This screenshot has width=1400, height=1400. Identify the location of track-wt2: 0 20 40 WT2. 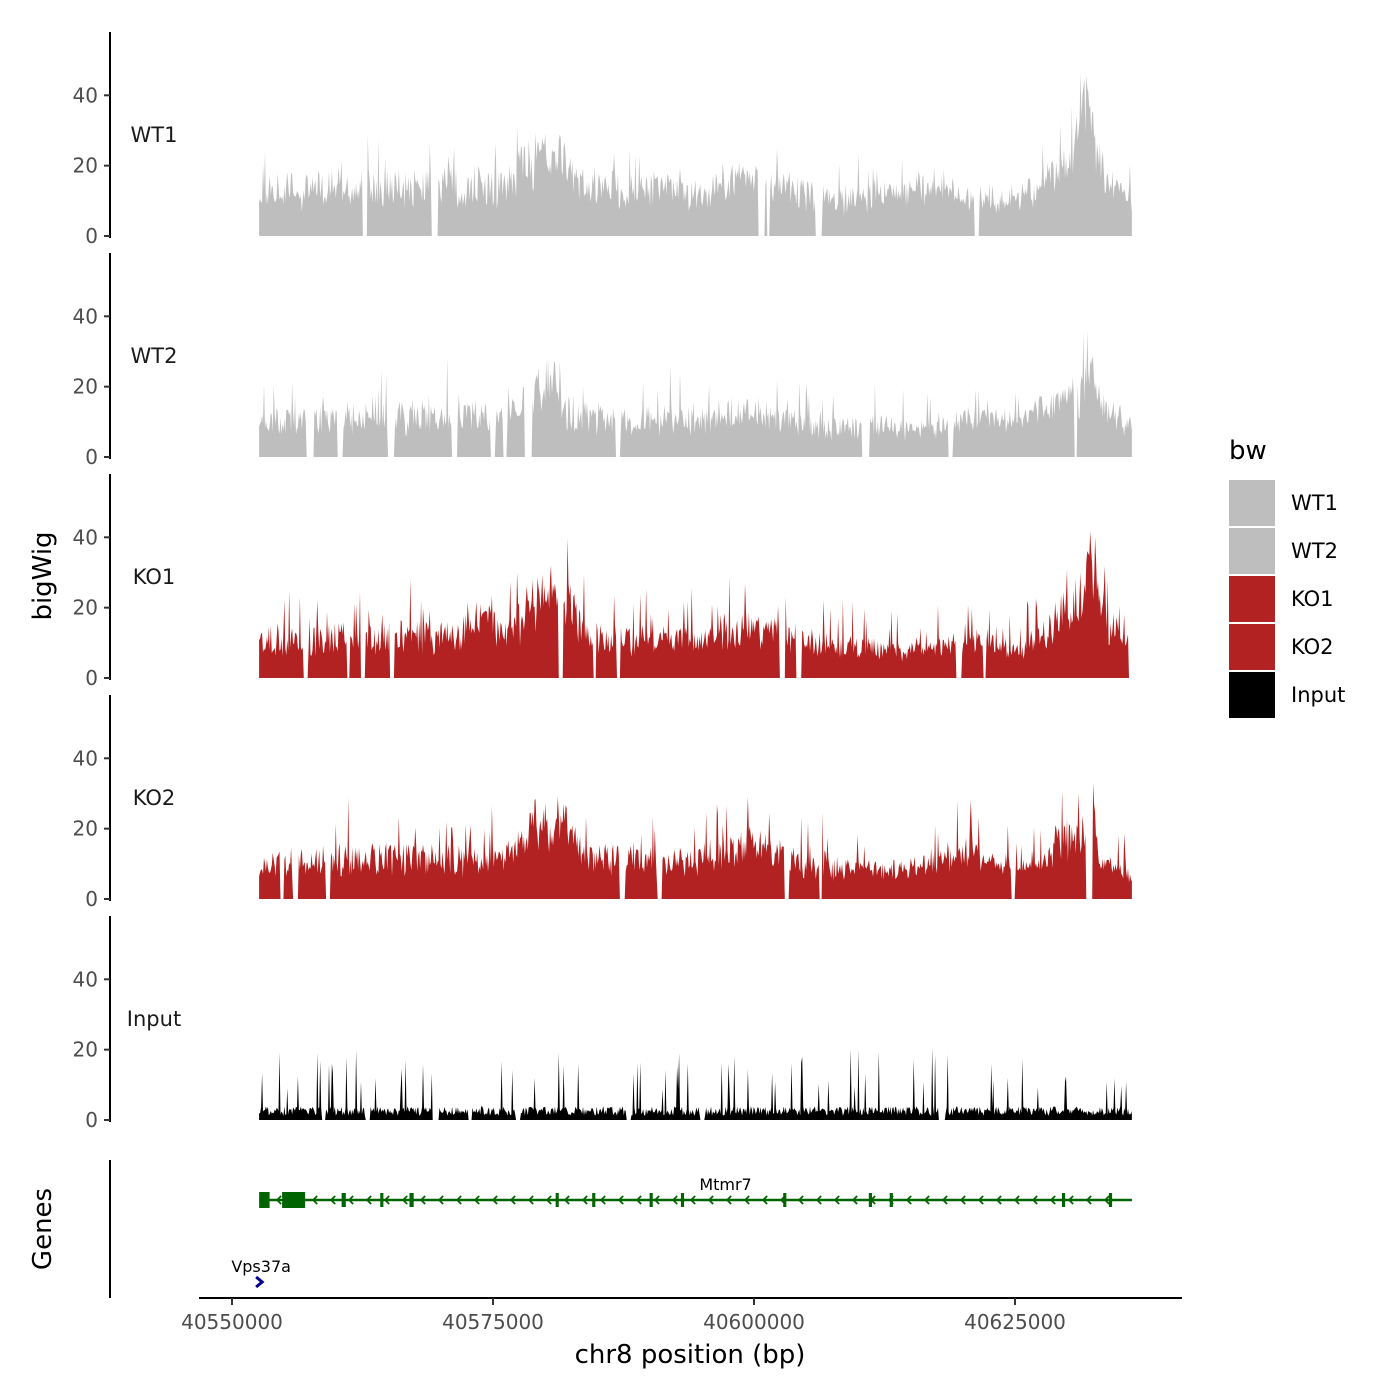
(602, 361).